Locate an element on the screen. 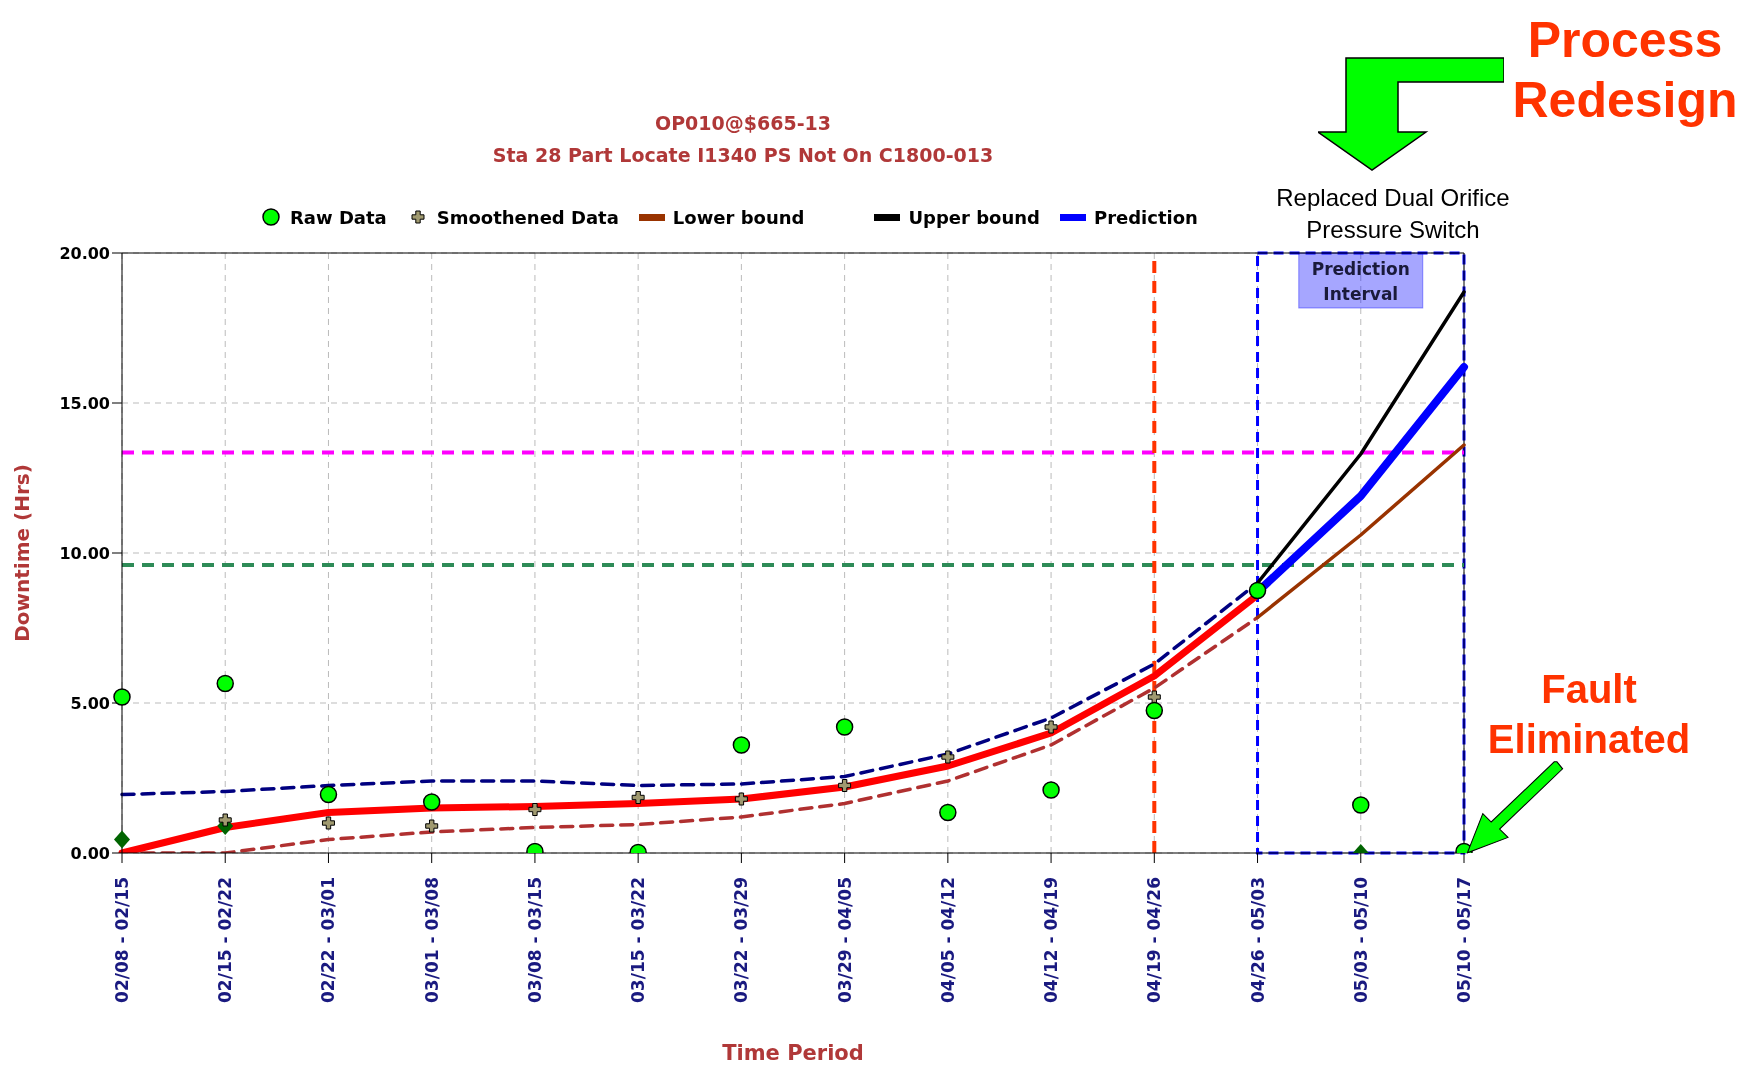 The image size is (1760, 1083). x-tick-label: 02/08 - 02/15 is located at coordinates (122, 940).